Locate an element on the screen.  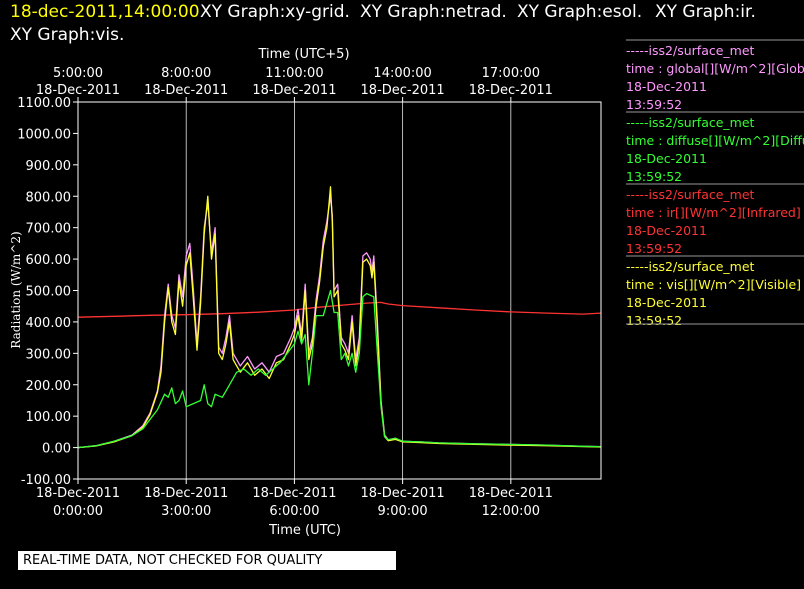
header-timestamp: 18-dec-2011,14:00:00 is located at coordinates (105, 12).